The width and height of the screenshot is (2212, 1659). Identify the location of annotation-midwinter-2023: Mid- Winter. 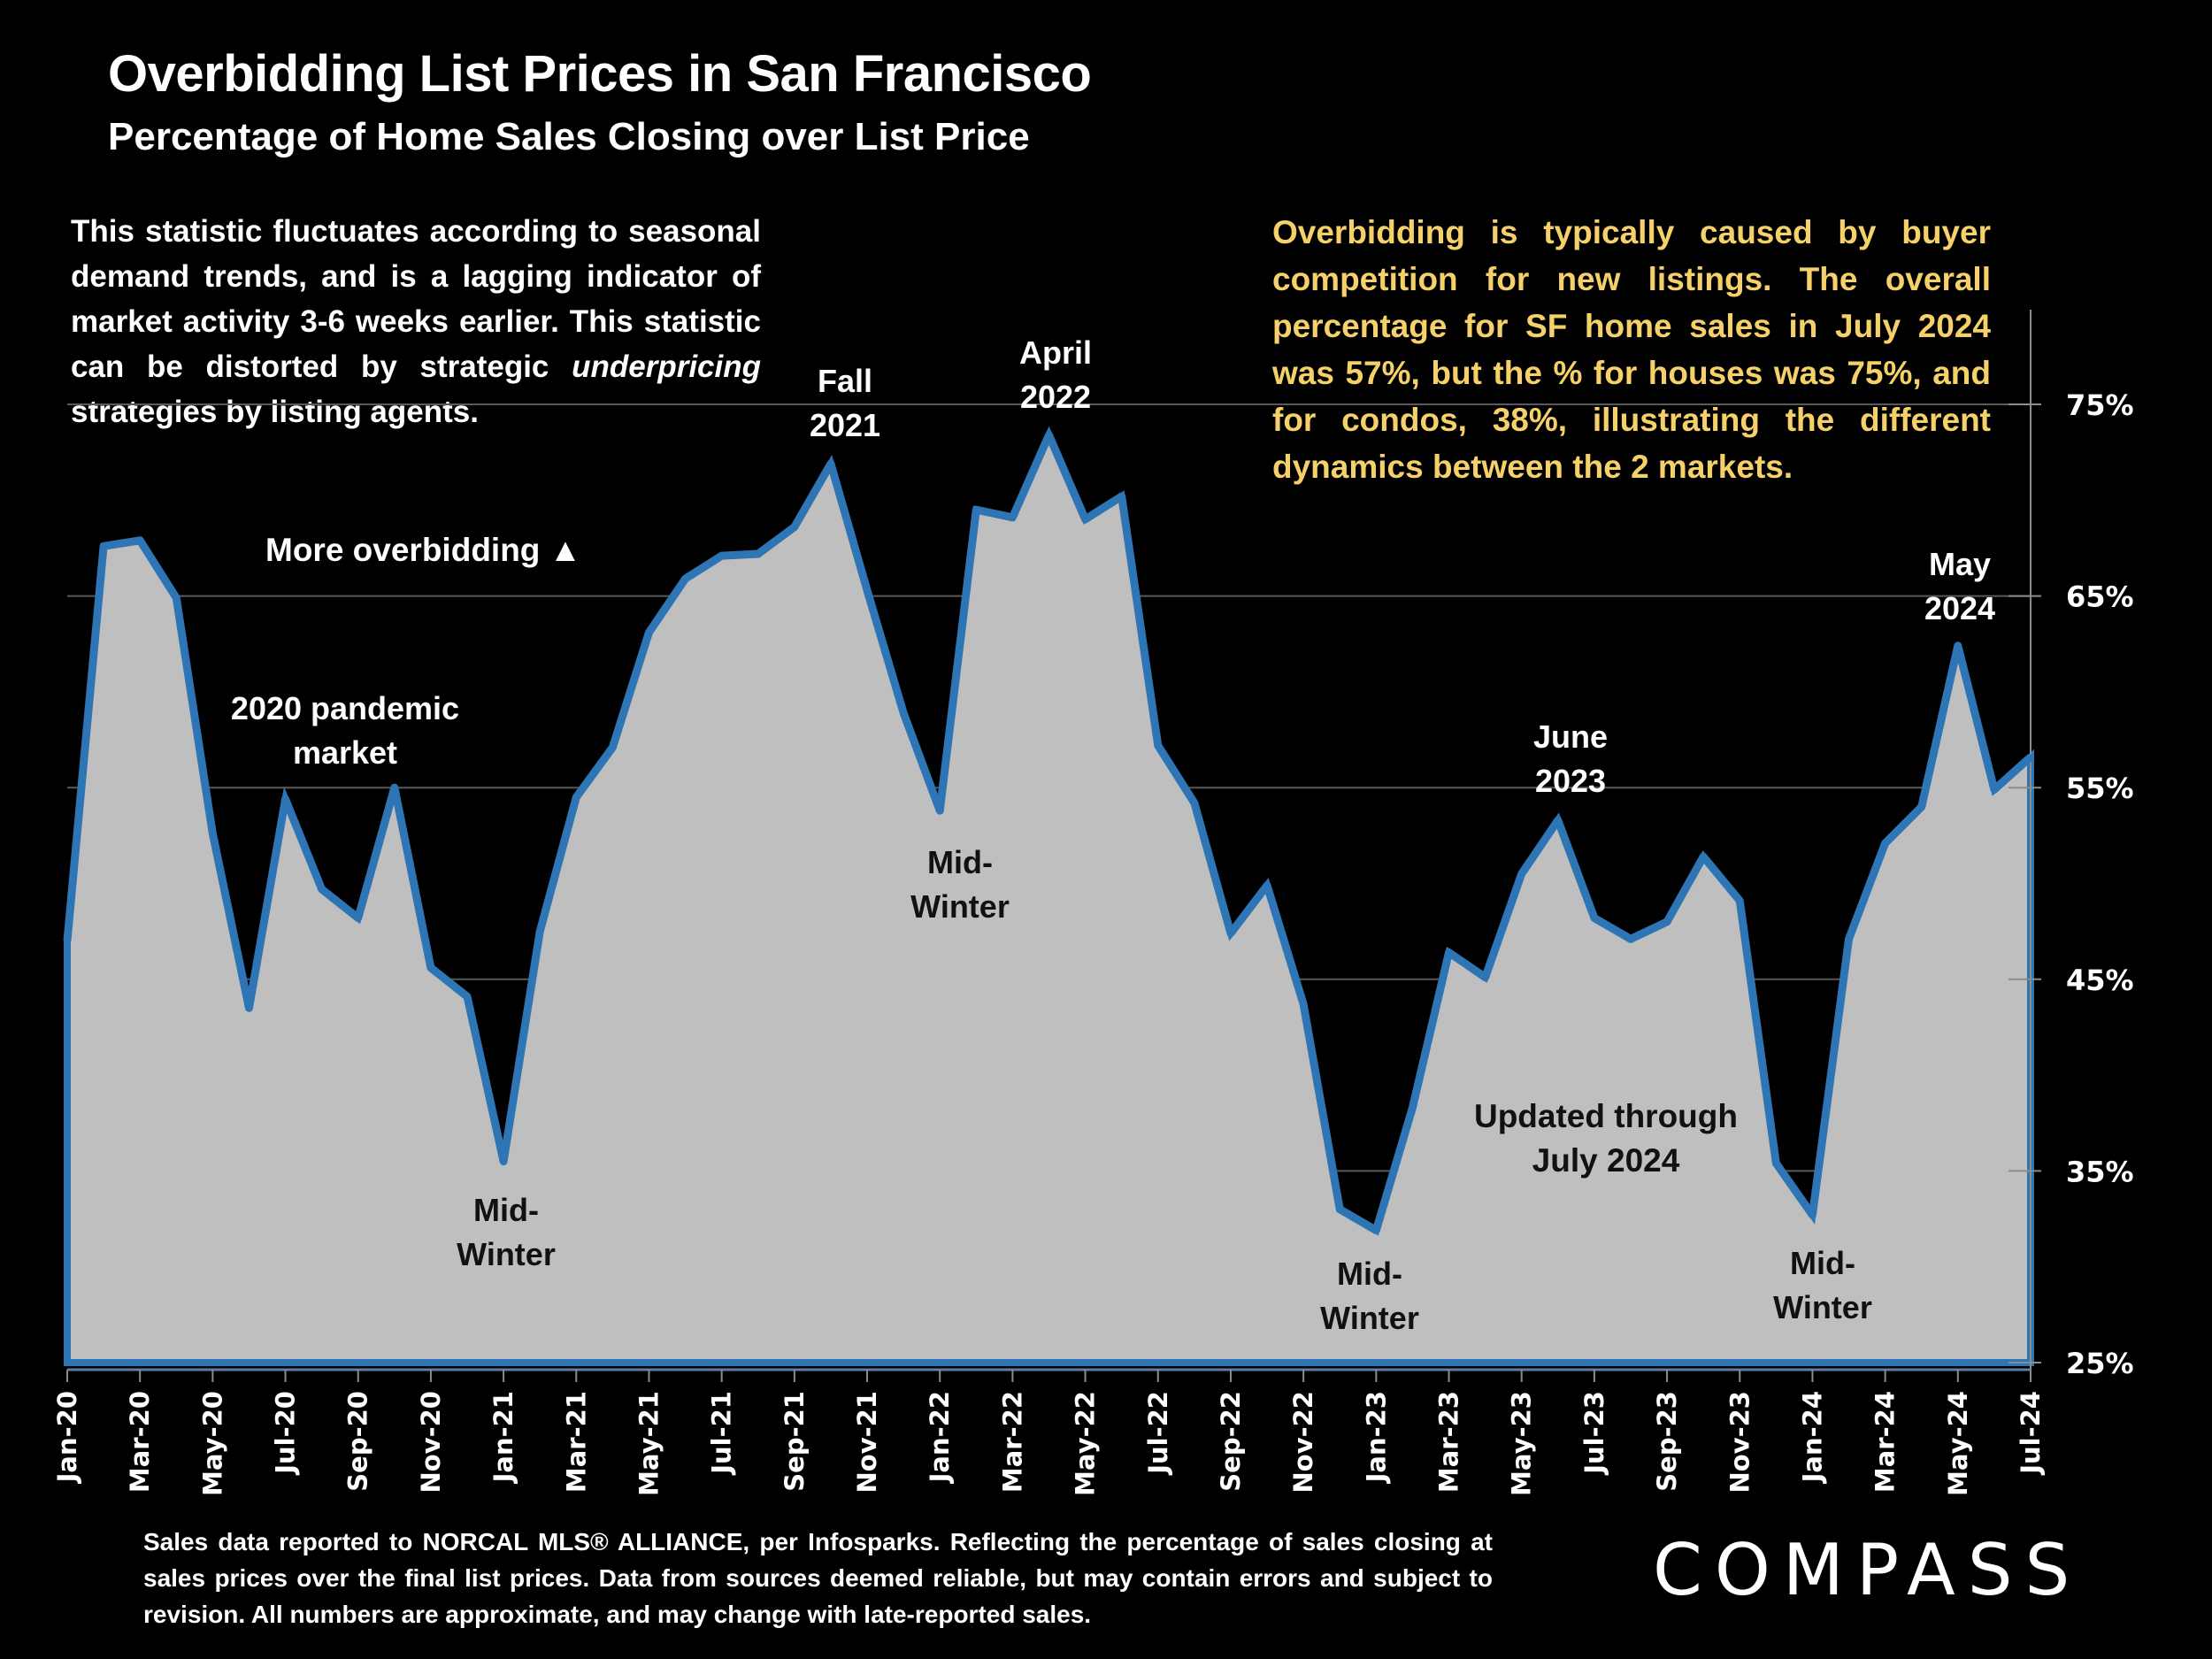
(1370, 1296).